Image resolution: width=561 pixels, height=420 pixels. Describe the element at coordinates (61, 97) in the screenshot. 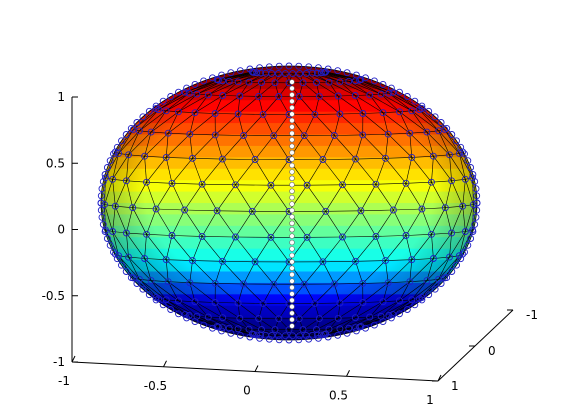

I see `z-tick-label: 1` at that location.